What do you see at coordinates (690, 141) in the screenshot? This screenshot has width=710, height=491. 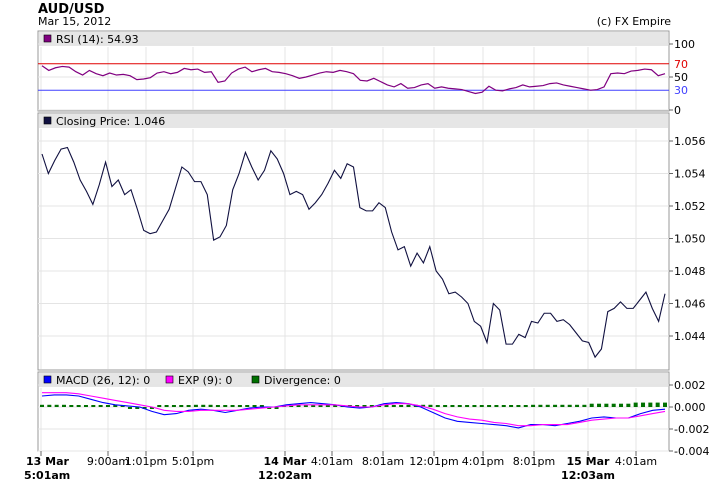 I see `price-tick-label: 1.056` at bounding box center [690, 141].